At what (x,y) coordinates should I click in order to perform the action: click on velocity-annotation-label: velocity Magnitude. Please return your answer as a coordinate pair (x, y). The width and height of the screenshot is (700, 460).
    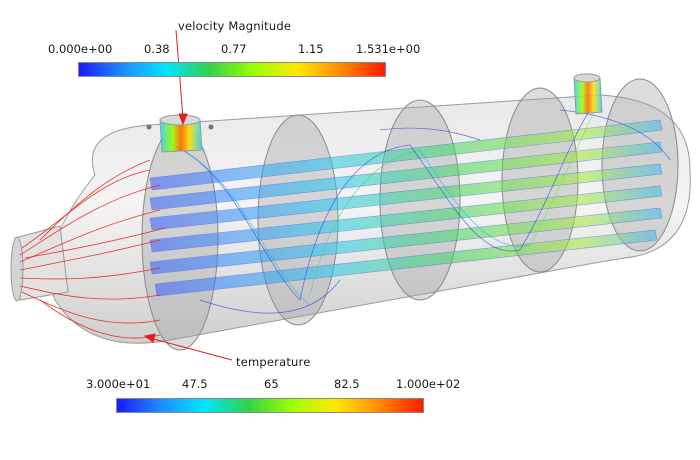
    Looking at the image, I should click on (235, 26).